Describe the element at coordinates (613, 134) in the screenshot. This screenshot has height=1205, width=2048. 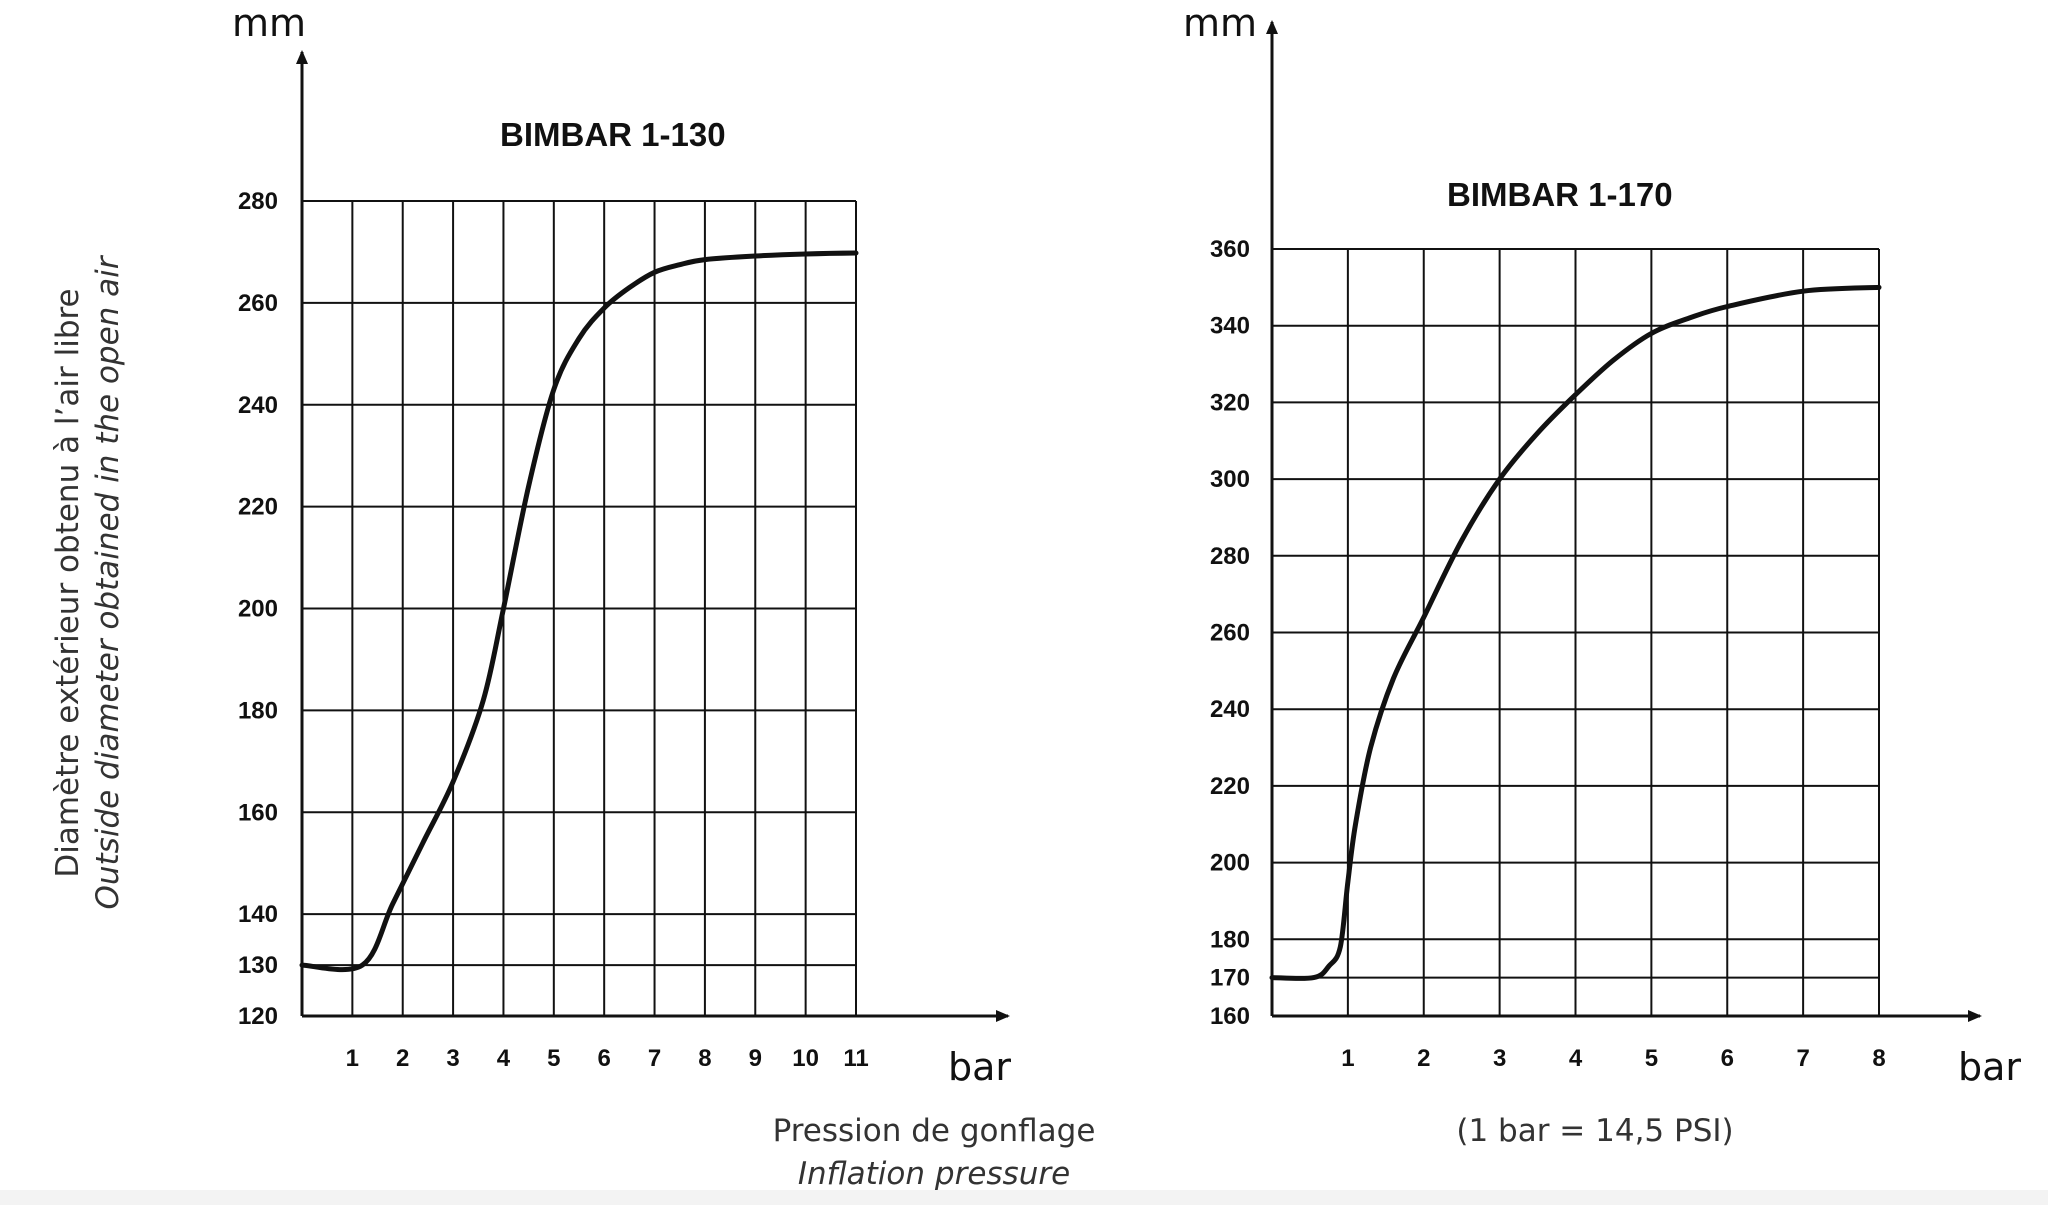
I see `chart-title: BIMBAR 1-130` at that location.